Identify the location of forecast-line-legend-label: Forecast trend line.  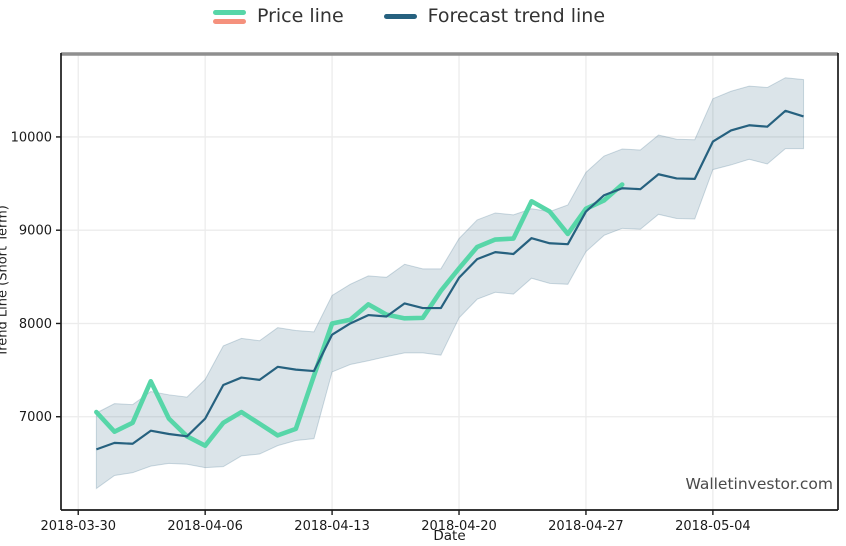
(516, 16).